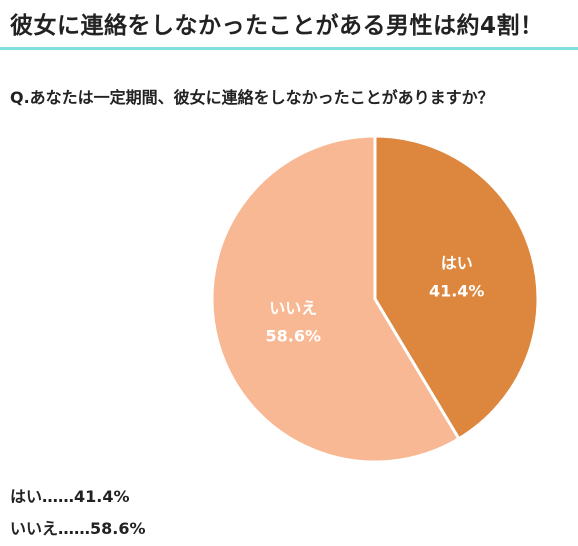  Describe the element at coordinates (252, 97) in the screenshot. I see `survey-question: Q.あなたは一定期間、彼女に連絡をしなかったことがありますか？` at that location.